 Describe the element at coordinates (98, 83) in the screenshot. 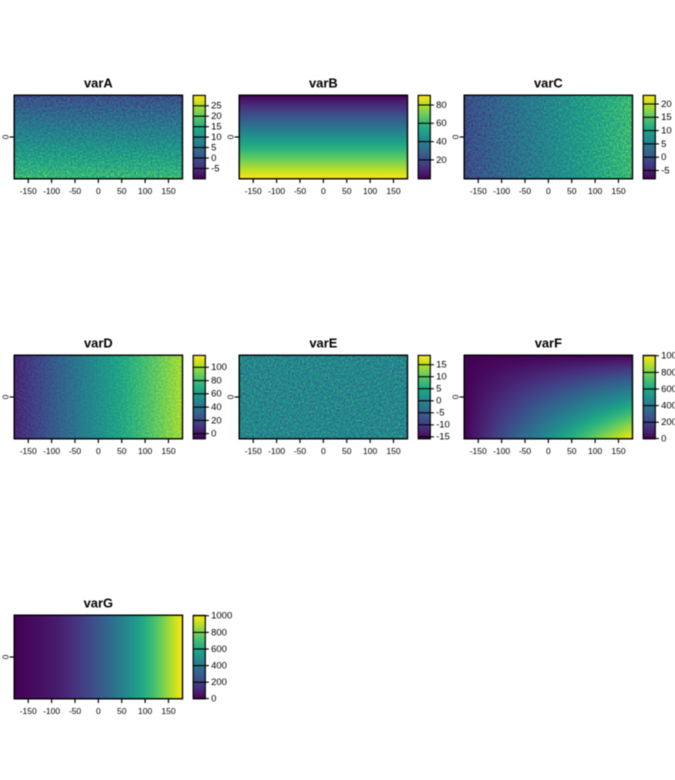

I see `svg-text: varA` at that location.